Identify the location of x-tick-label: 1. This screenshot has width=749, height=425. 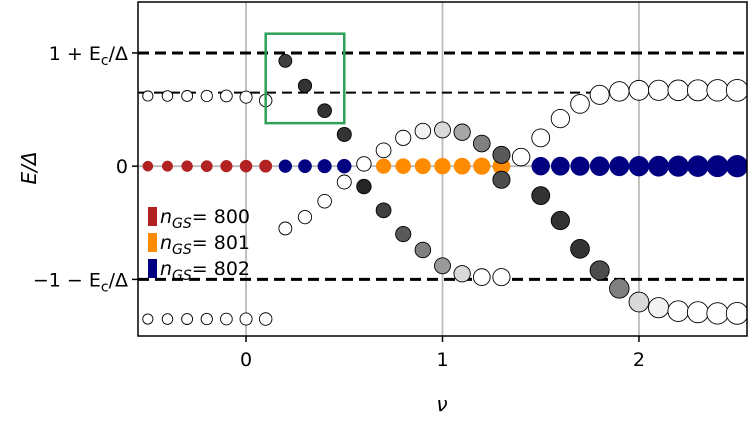
(442, 360).